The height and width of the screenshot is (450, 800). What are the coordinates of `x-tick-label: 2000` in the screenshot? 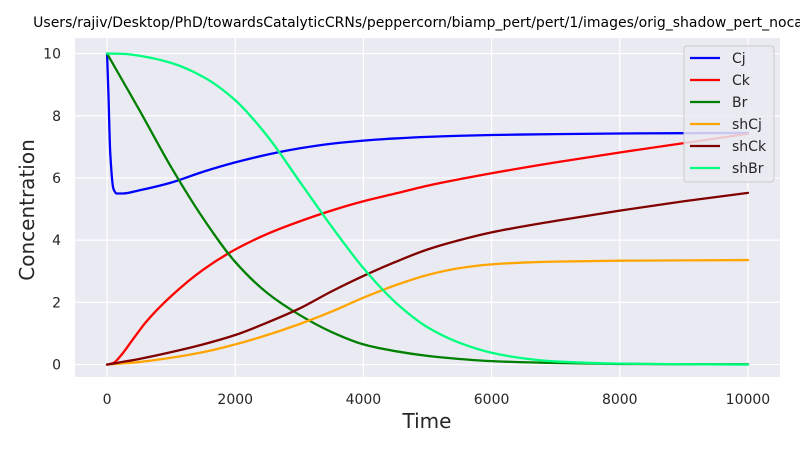 It's located at (235, 400).